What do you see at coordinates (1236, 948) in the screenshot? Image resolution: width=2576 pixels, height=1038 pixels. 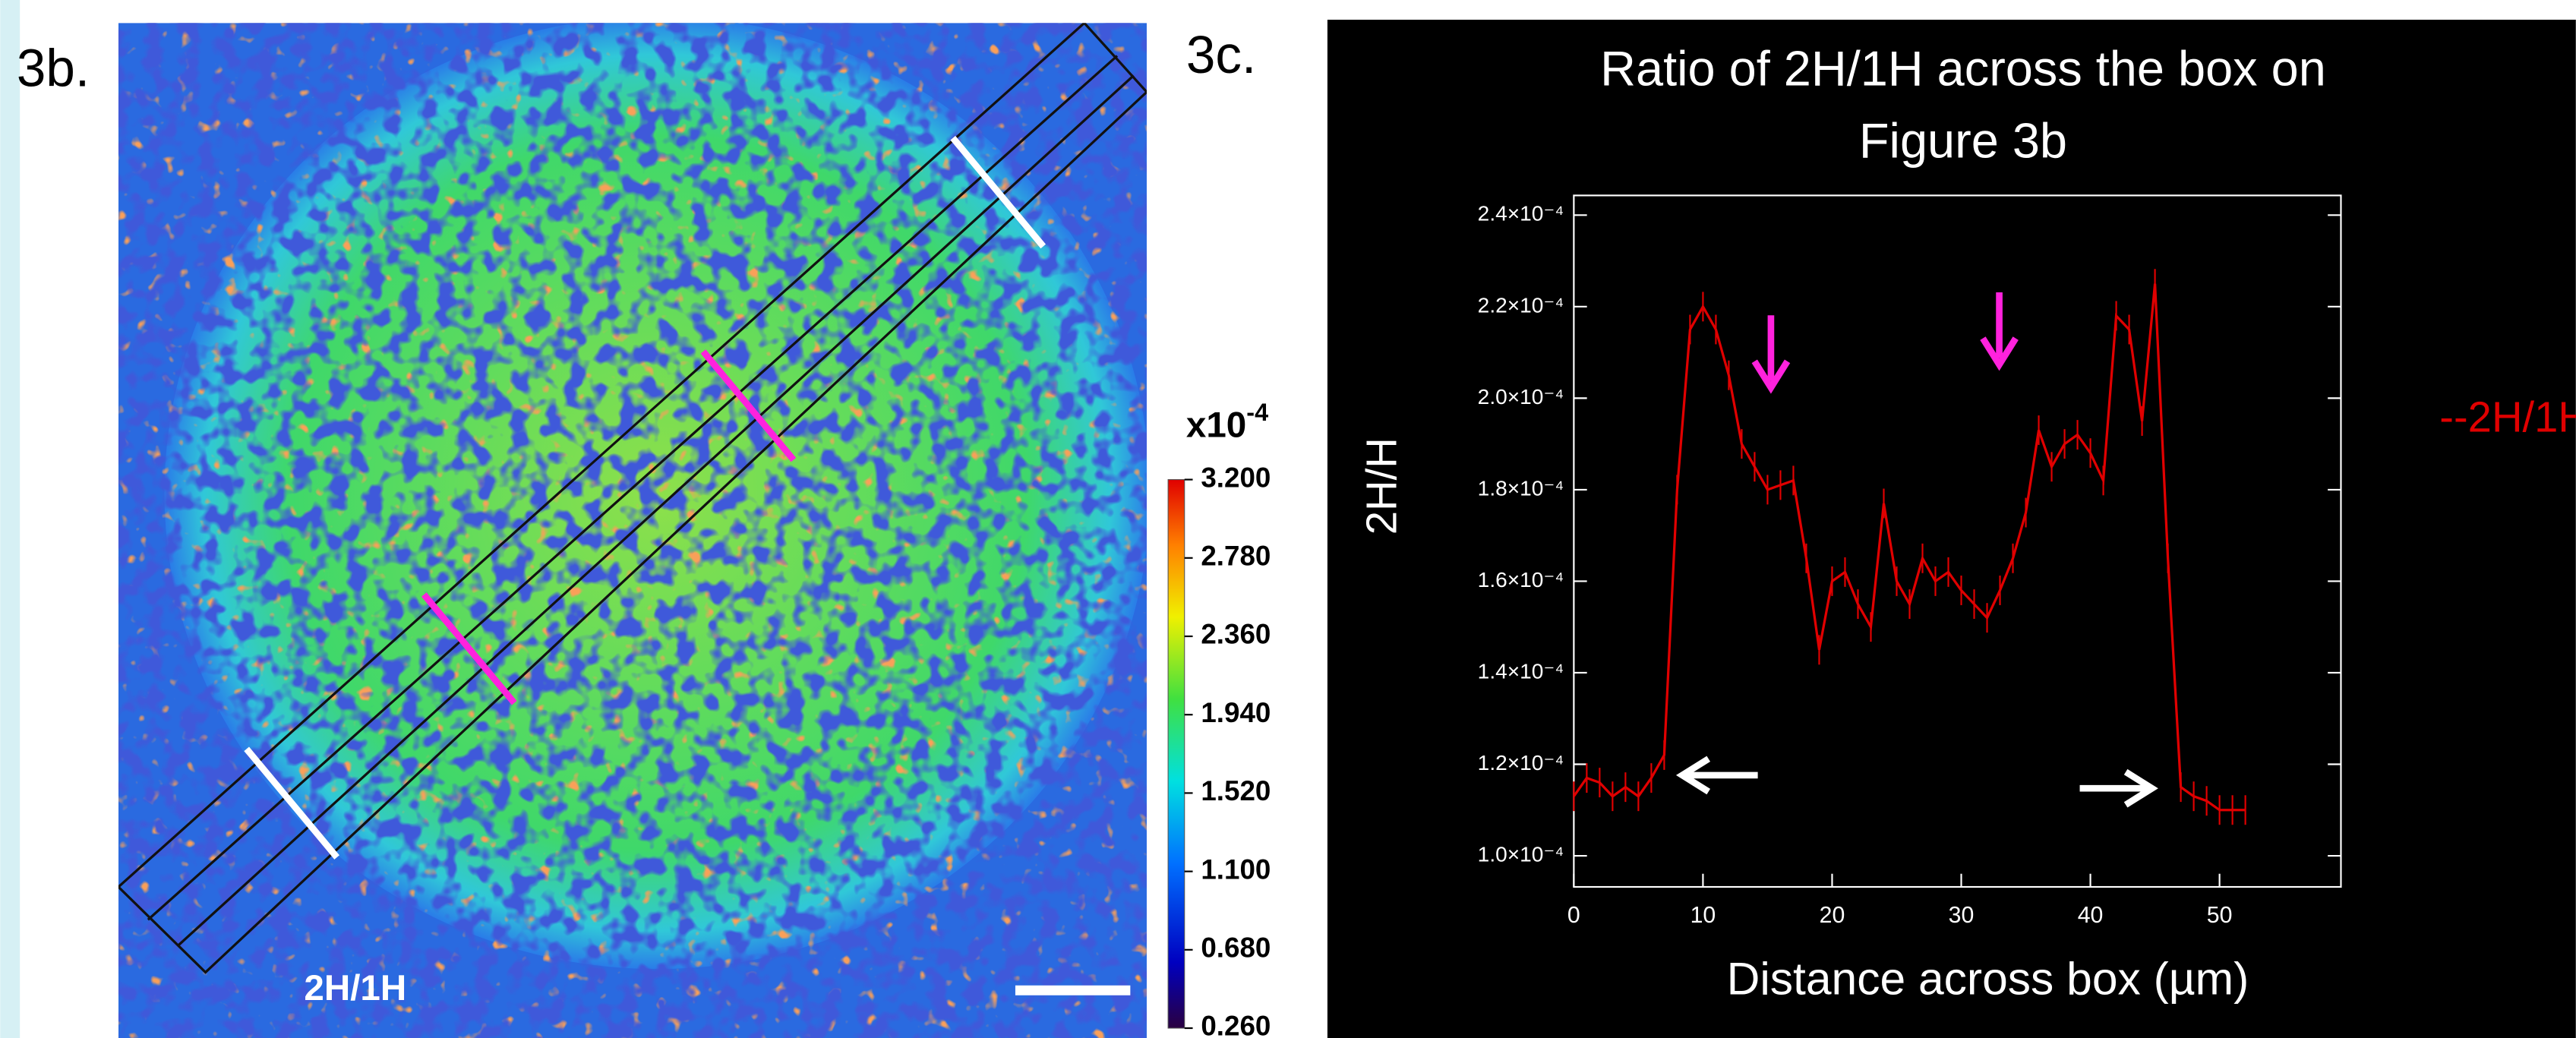 I see `colorbar-tick-label: 0.680` at bounding box center [1236, 948].